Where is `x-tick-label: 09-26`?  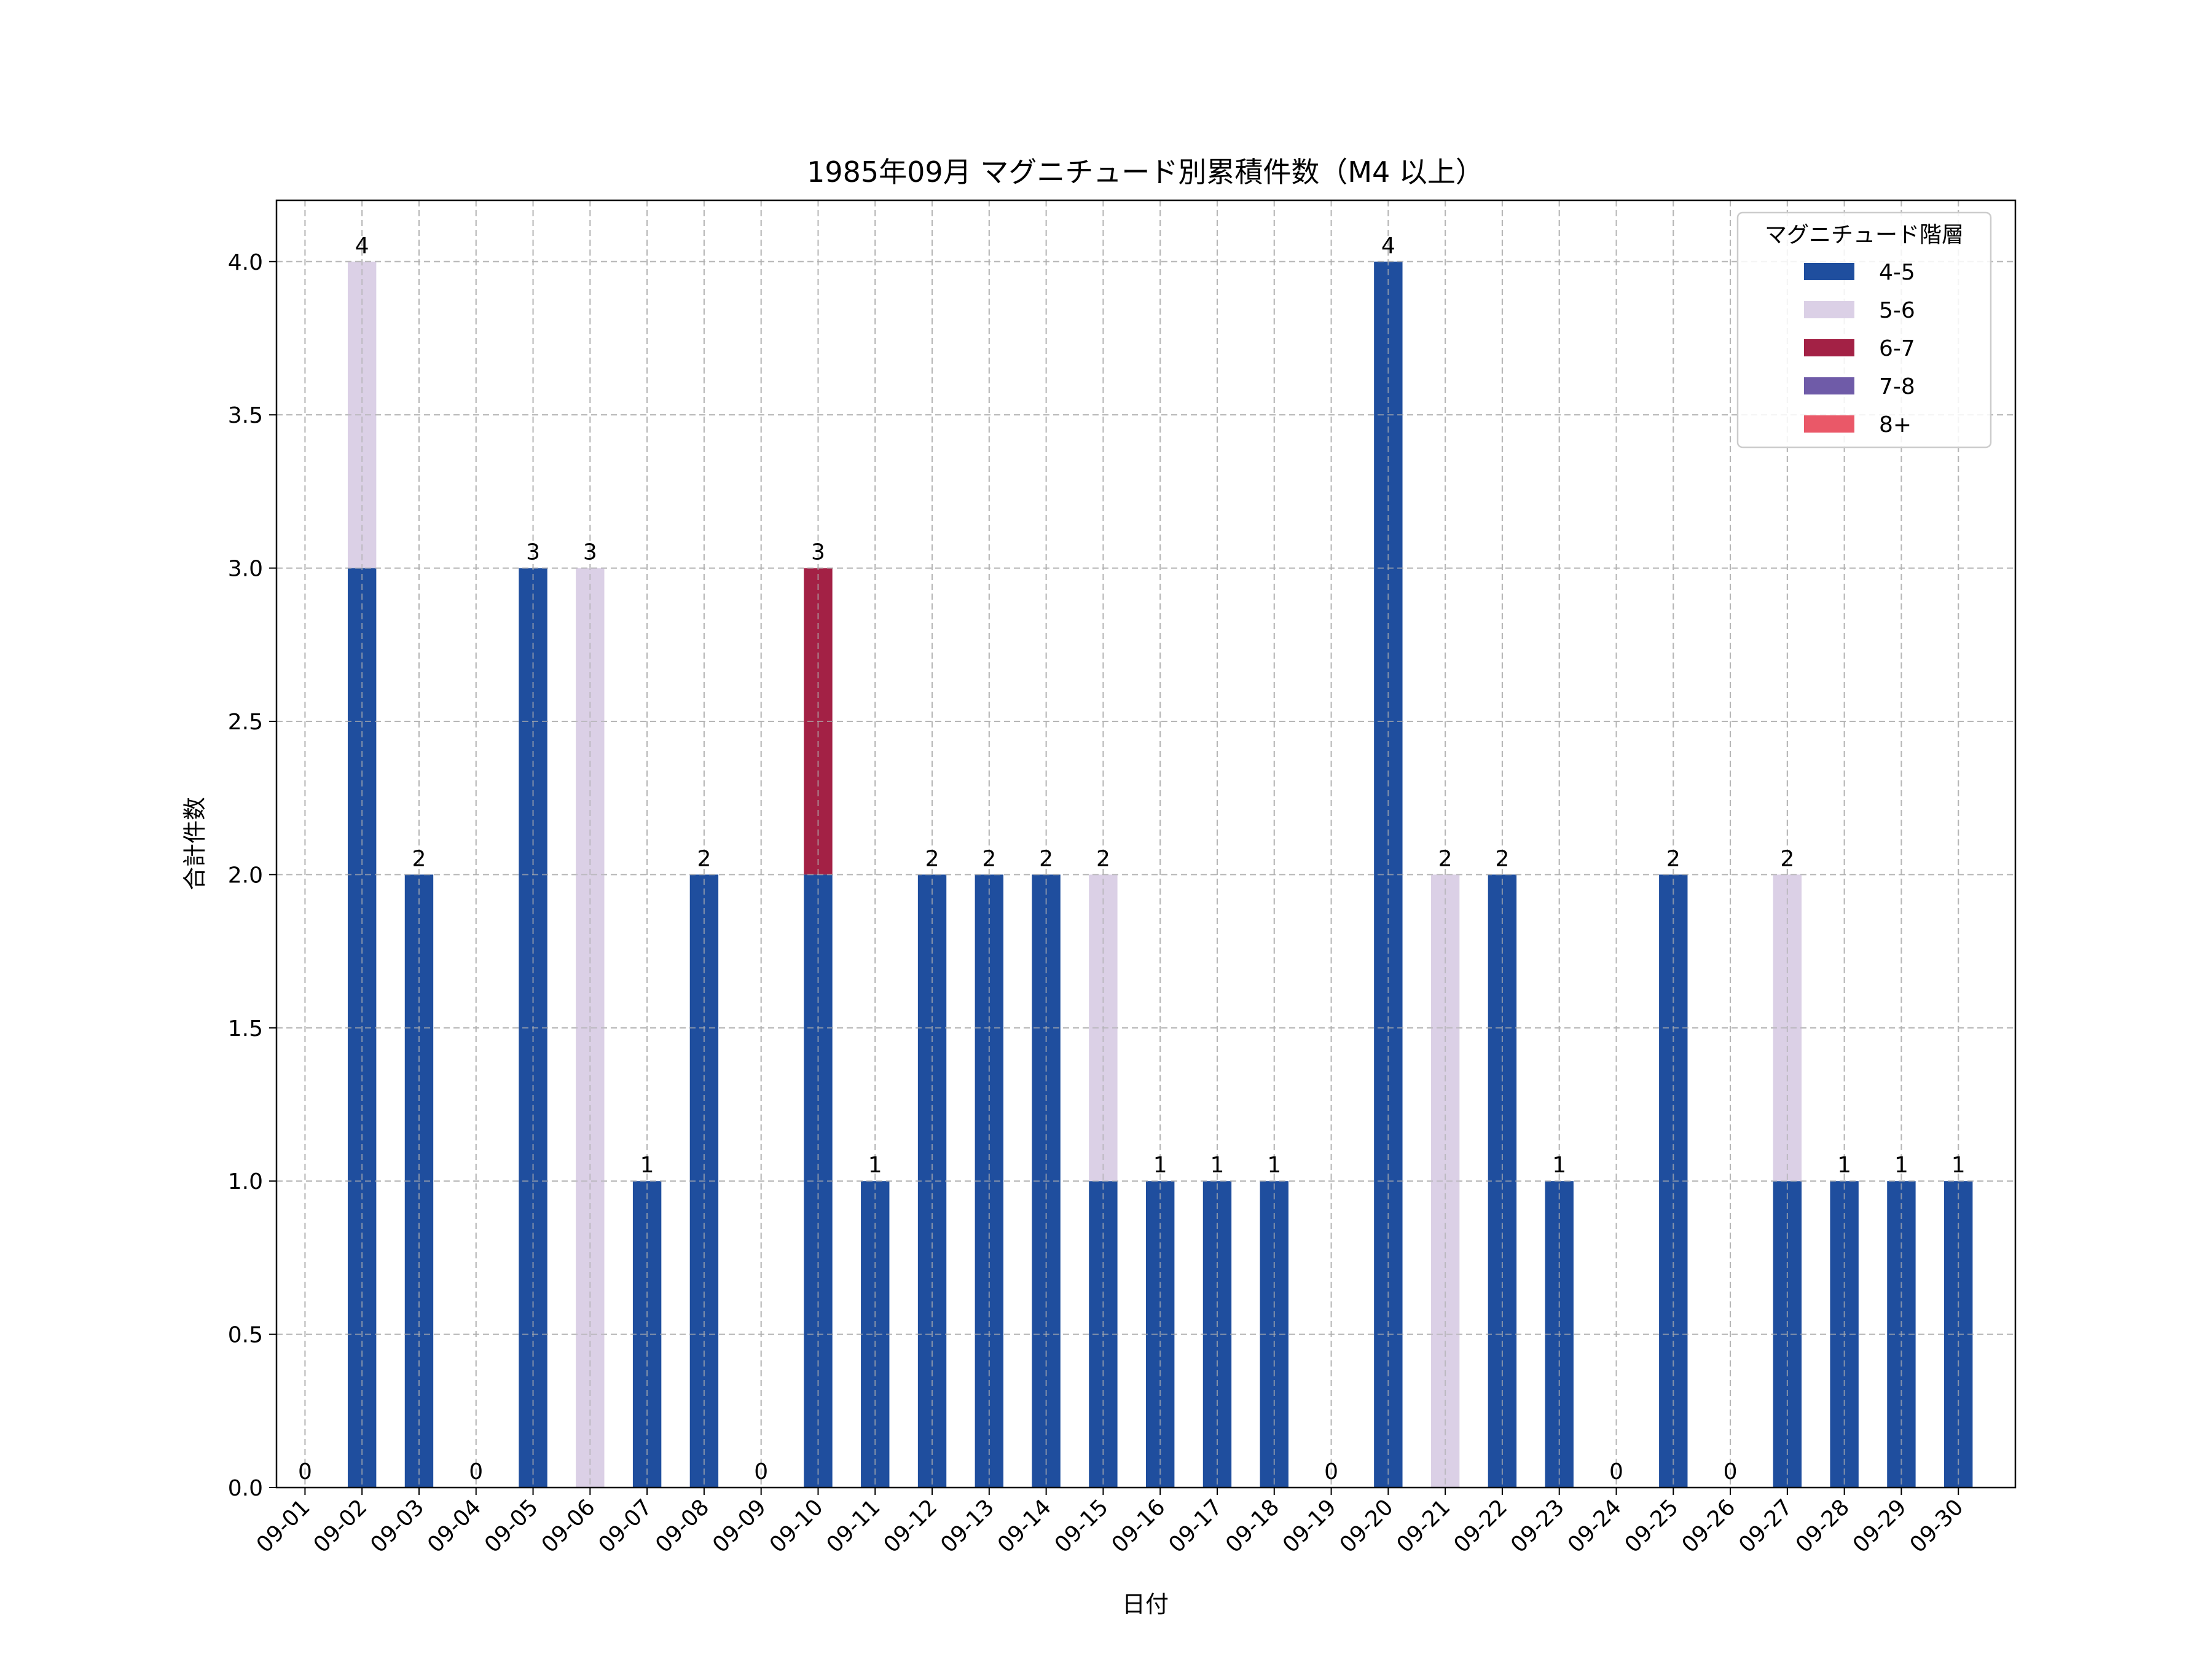
x-tick-label: 09-26 is located at coordinates (1708, 1526).